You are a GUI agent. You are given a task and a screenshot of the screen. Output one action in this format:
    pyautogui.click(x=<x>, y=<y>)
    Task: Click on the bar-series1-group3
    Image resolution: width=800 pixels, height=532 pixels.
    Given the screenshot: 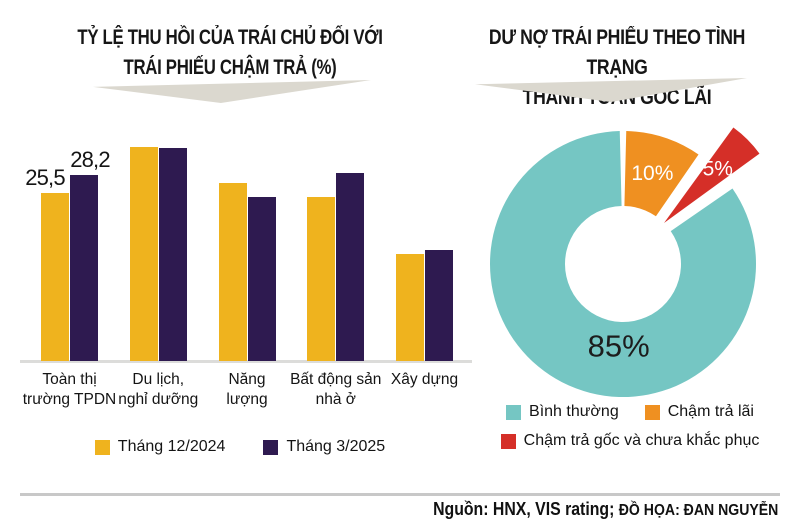 What is the action you would take?
    pyautogui.click(x=350, y=266)
    